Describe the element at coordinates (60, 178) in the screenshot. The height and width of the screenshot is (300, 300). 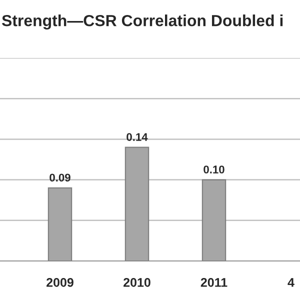
I see `data-label: 0.09` at that location.